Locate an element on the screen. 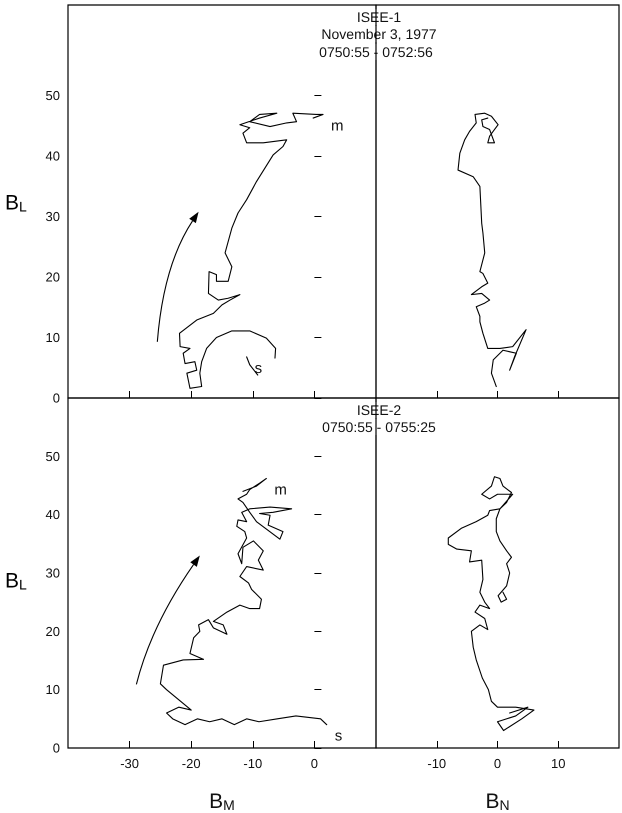 The height and width of the screenshot is (813, 622). x-axis-title: BM is located at coordinates (222, 801).